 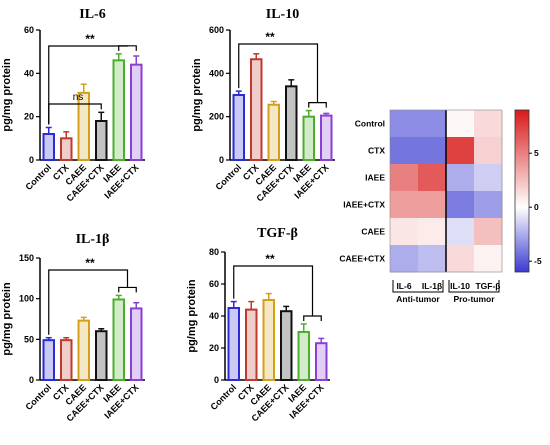 What do you see at coordinates (118, 340) in the screenshot?
I see `bar-IAEE` at bounding box center [118, 340].